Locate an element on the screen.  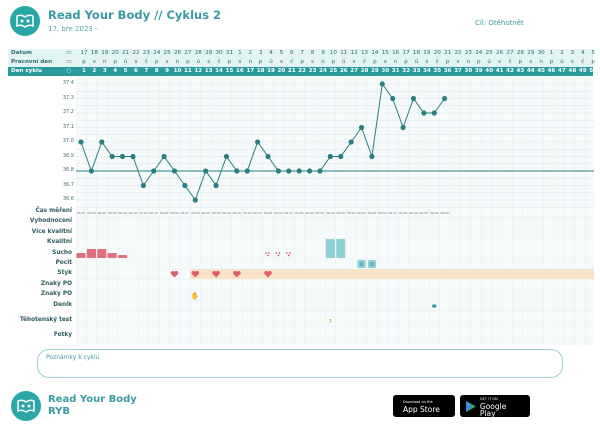
cycle-day-cell: 42 is located at coordinates (510, 71).